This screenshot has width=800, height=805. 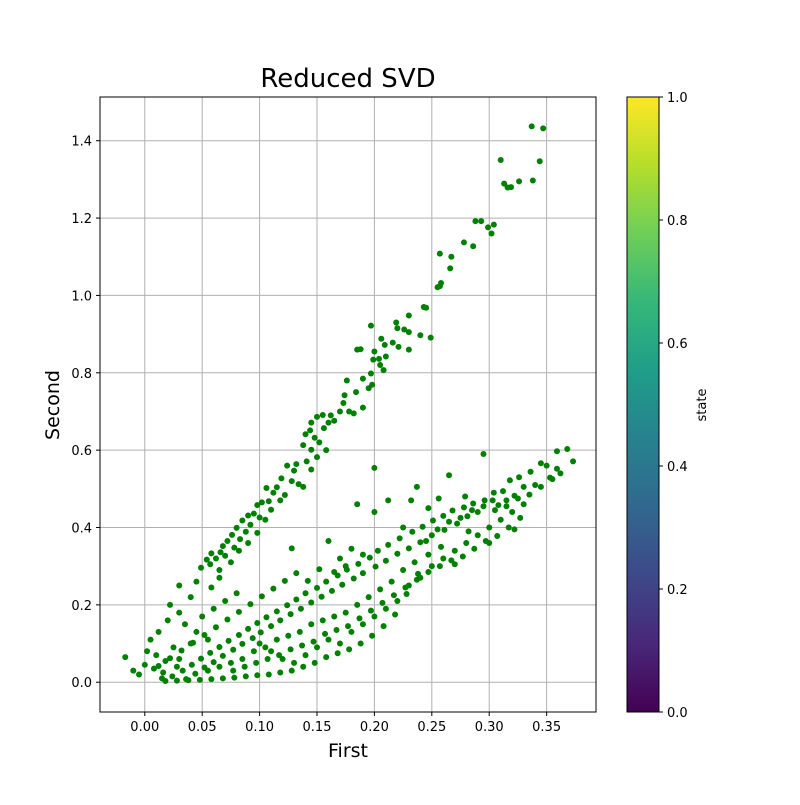 I want to click on colorbar-label: state, so click(x=702, y=405).